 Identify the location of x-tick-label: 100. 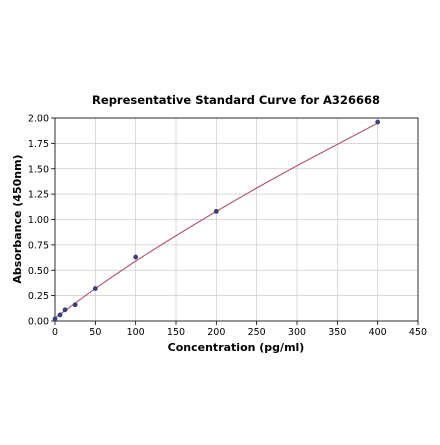
(136, 332).